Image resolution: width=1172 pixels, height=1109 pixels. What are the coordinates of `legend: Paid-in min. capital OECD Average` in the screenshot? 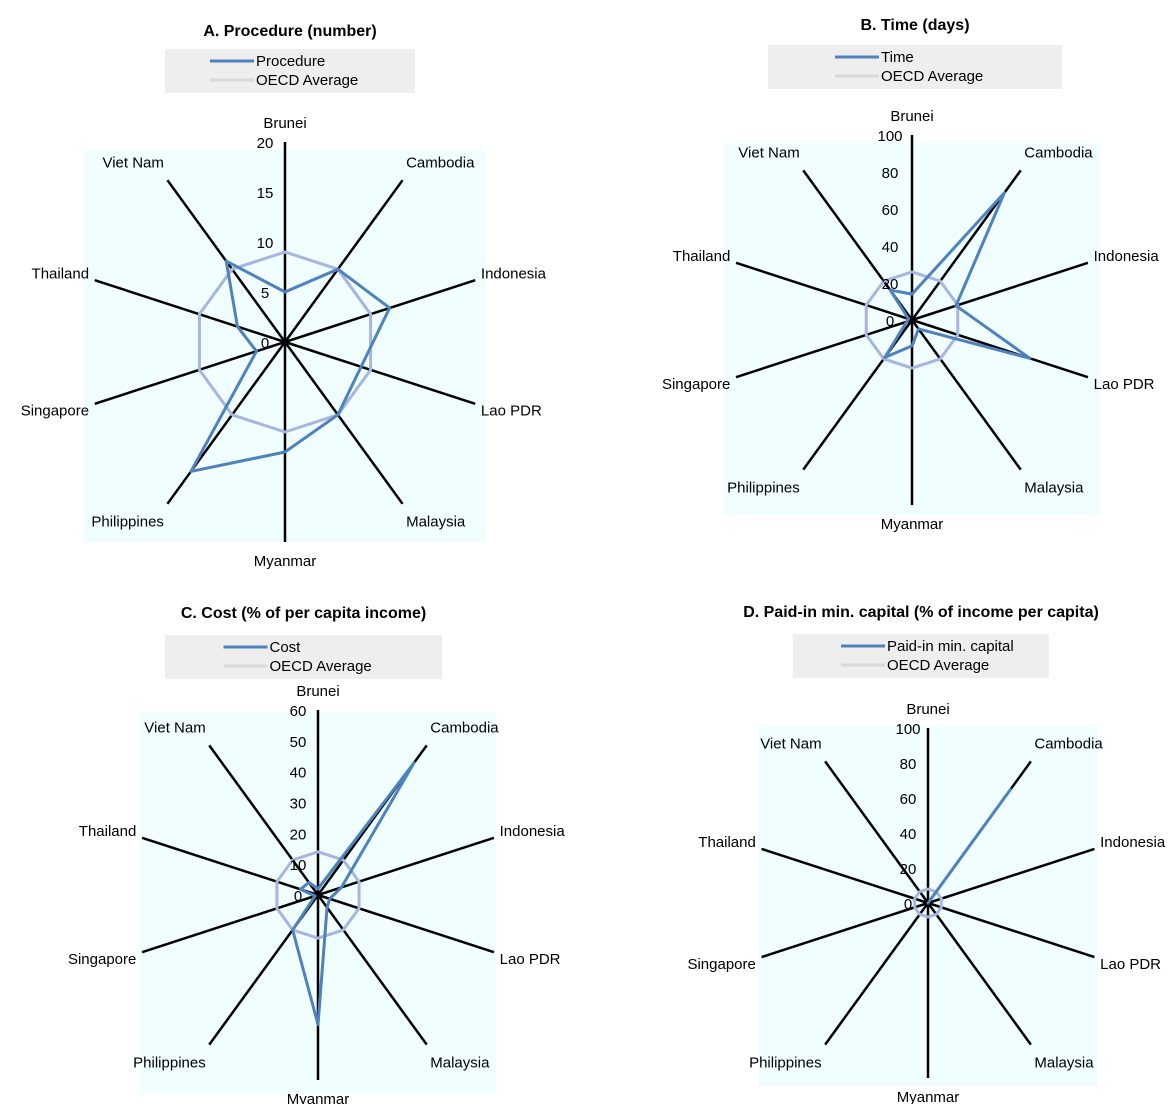 It's located at (921, 656).